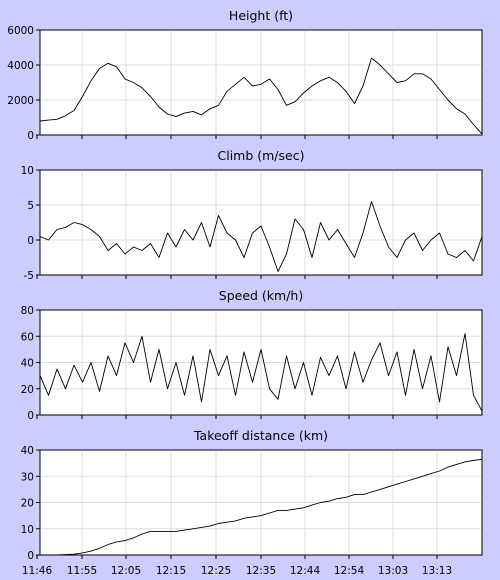 The width and height of the screenshot is (500, 580). I want to click on panel-4-title: Takeoff distance (km), so click(260, 435).